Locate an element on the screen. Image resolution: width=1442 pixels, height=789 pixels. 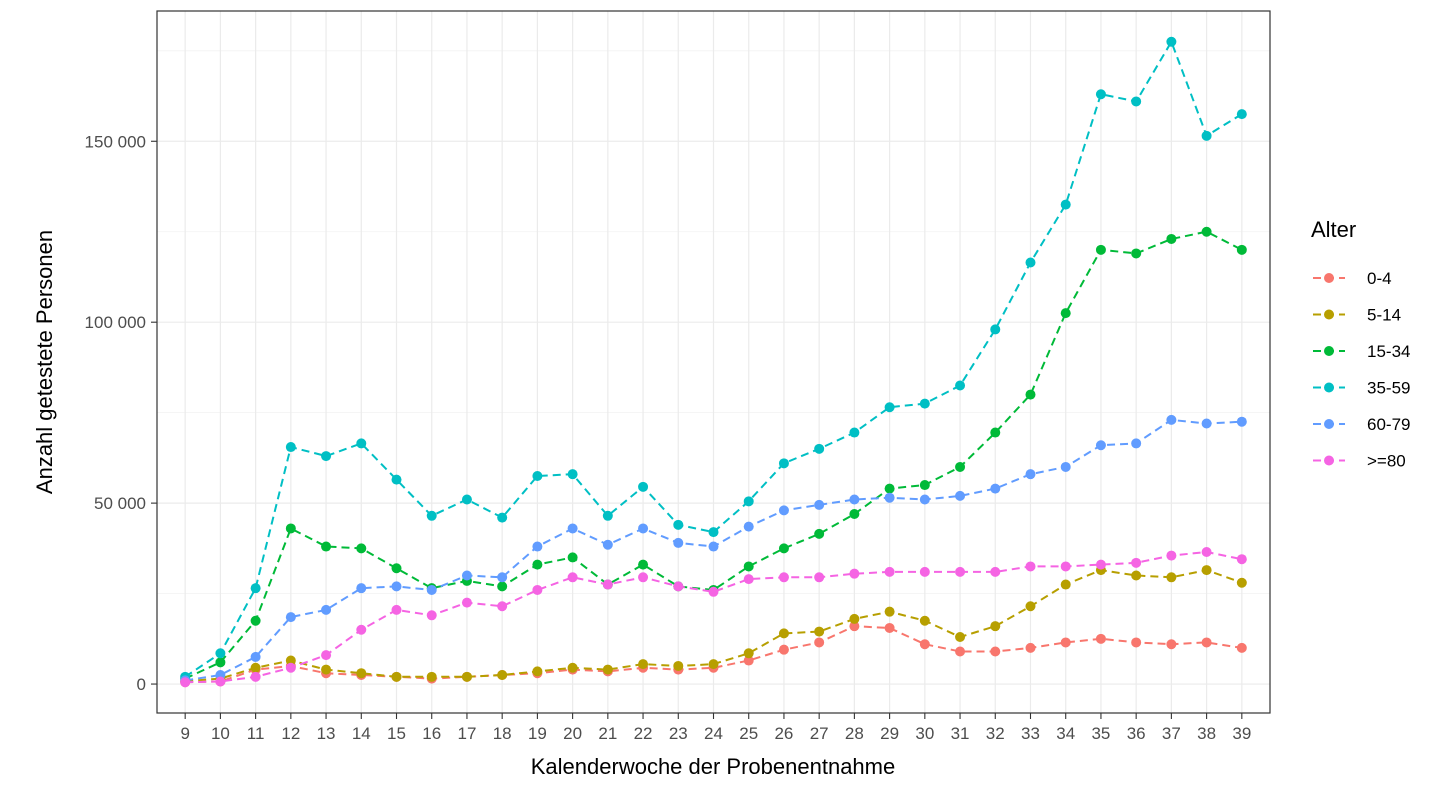
x-tick-label: 29 is located at coordinates (889, 733).